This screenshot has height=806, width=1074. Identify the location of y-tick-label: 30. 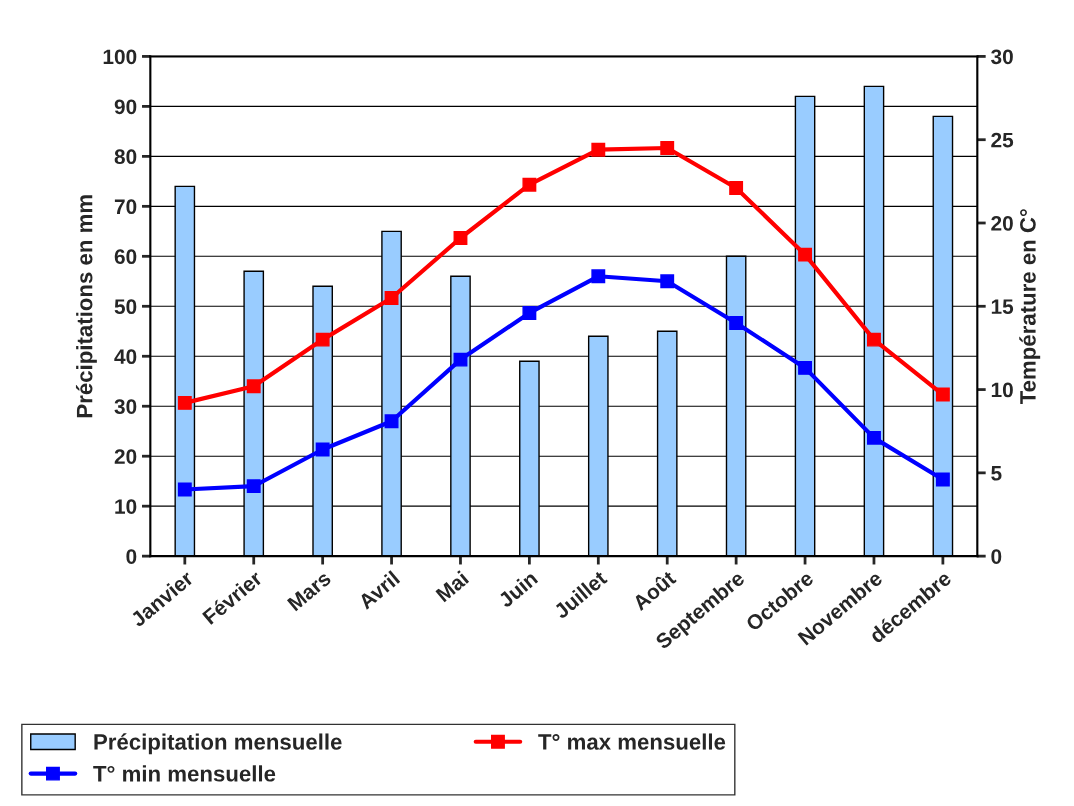
(125, 407).